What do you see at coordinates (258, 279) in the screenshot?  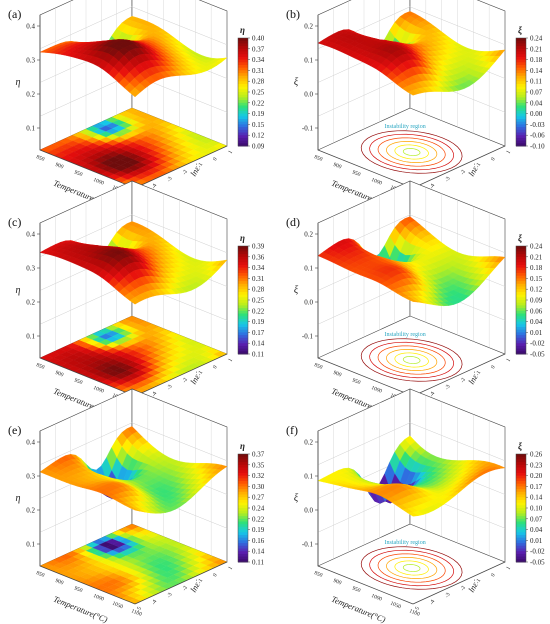 I see `colorbar-tick-label: 0.31` at bounding box center [258, 279].